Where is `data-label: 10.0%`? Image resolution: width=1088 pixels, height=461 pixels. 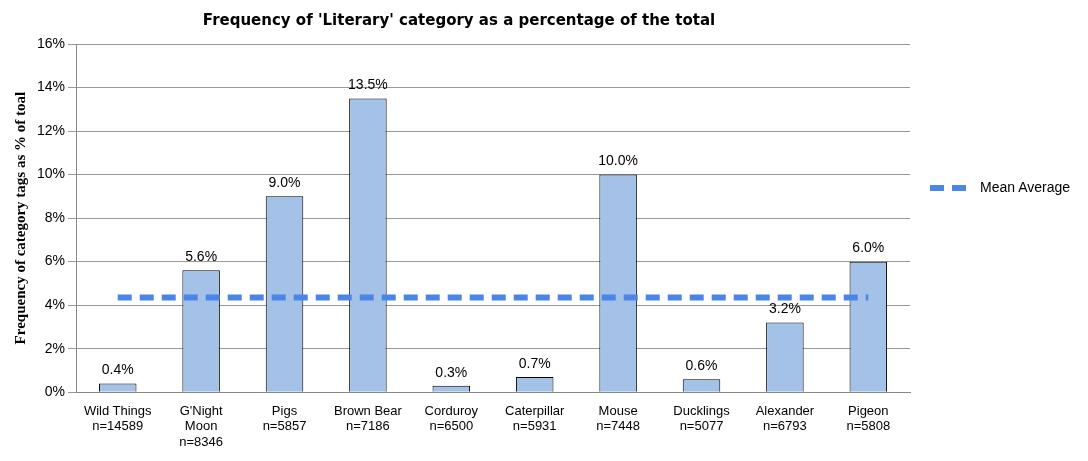 data-label: 10.0% is located at coordinates (618, 160).